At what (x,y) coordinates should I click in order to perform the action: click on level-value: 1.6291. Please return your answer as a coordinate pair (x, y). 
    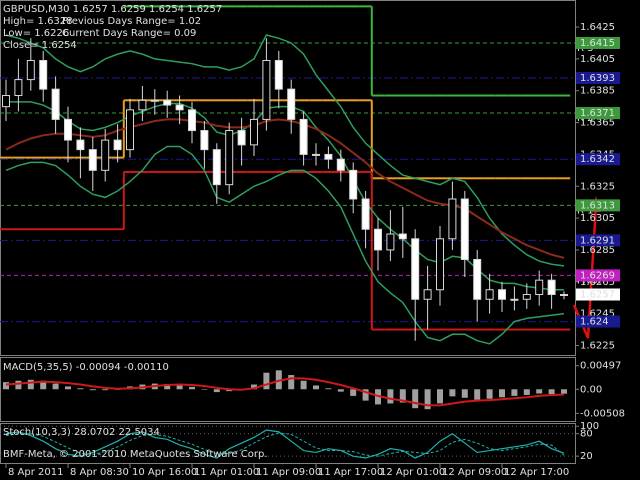
    Looking at the image, I should click on (597, 240).